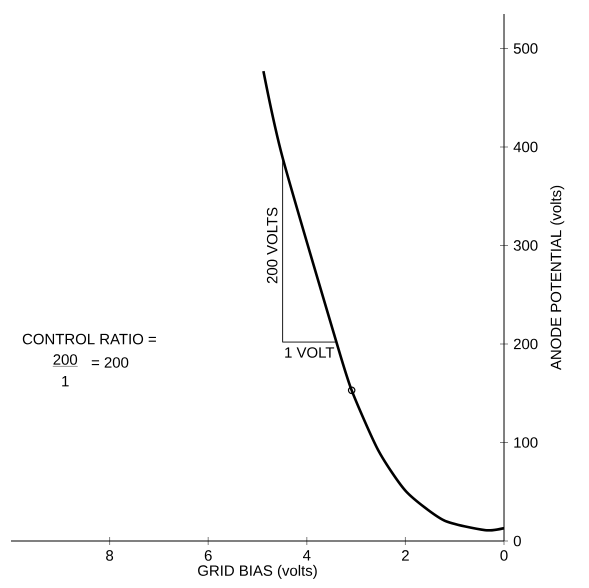  What do you see at coordinates (526, 344) in the screenshot?
I see `y-tick-label: 200` at bounding box center [526, 344].